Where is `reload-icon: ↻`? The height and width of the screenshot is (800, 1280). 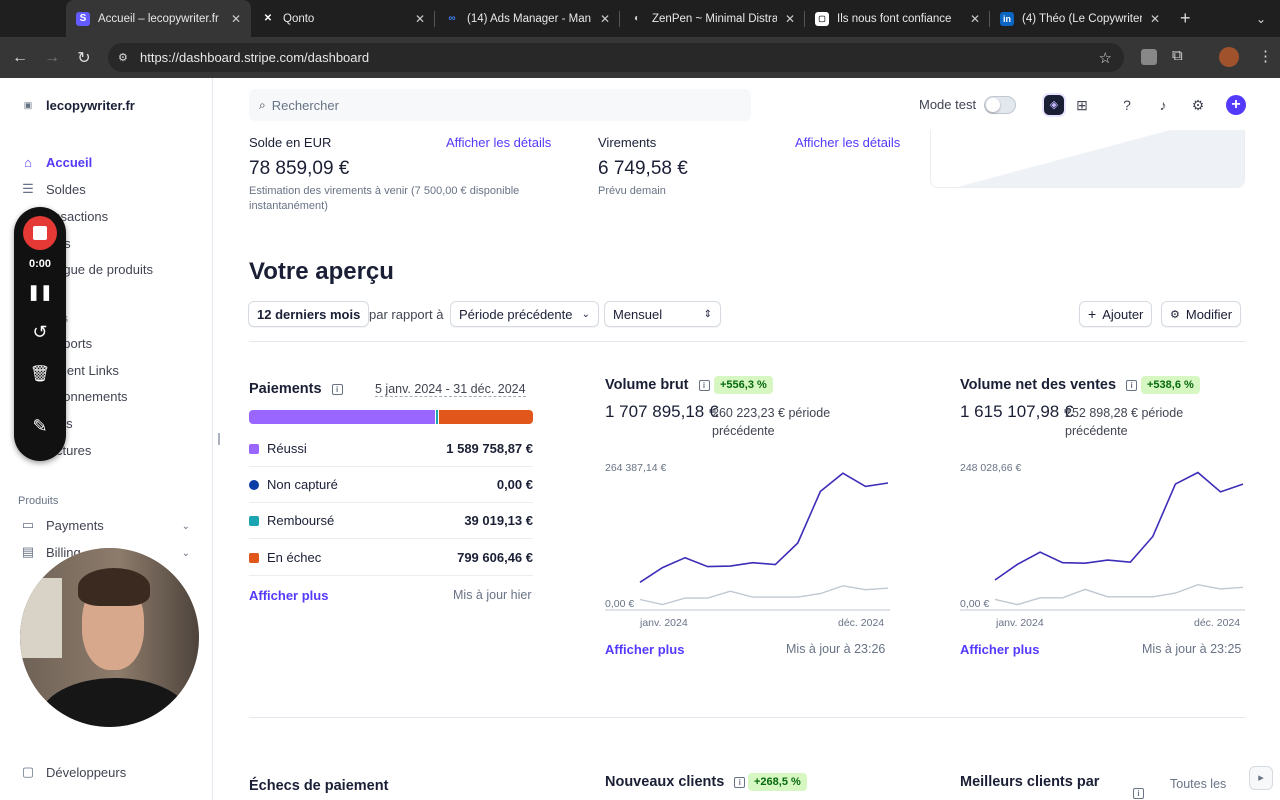 reload-icon: ↻ is located at coordinates (84, 58).